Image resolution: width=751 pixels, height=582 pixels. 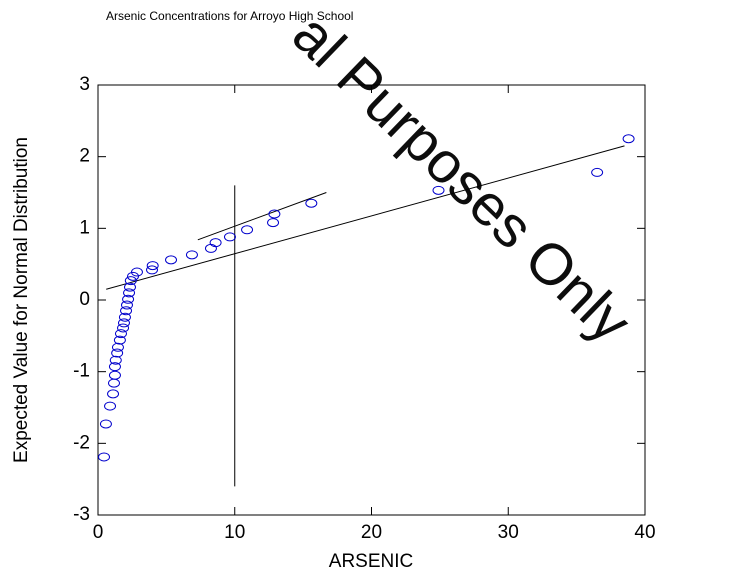 I want to click on fit-line, so click(x=262, y=216).